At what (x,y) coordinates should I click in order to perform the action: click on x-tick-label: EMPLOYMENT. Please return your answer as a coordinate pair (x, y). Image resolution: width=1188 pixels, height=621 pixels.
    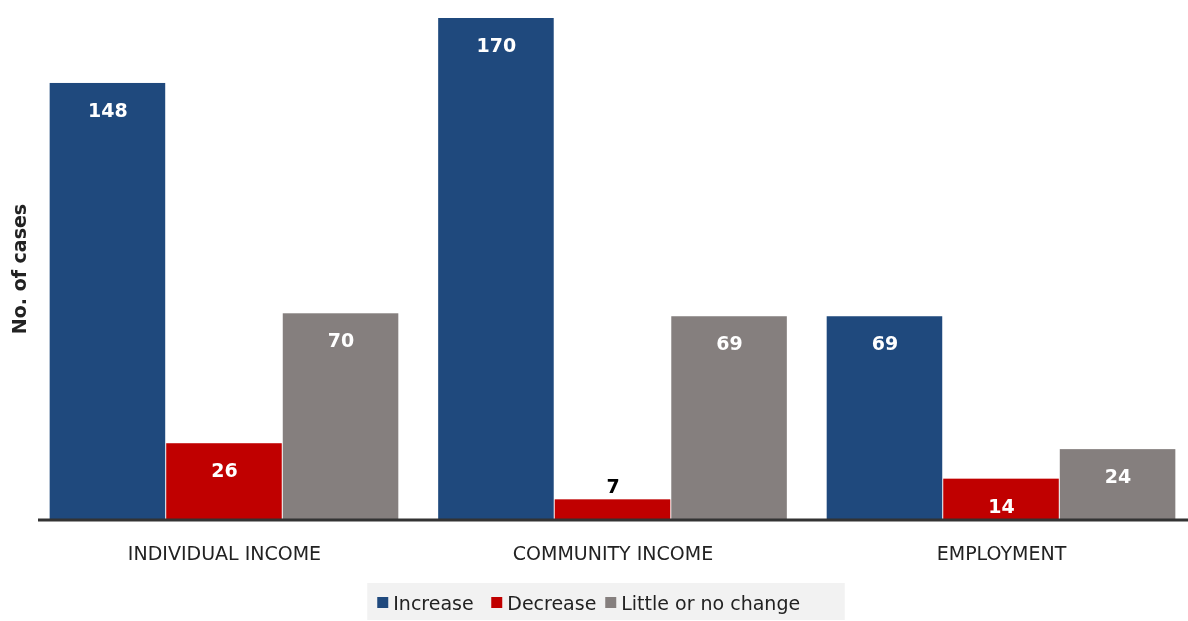
    Looking at the image, I should click on (1001, 553).